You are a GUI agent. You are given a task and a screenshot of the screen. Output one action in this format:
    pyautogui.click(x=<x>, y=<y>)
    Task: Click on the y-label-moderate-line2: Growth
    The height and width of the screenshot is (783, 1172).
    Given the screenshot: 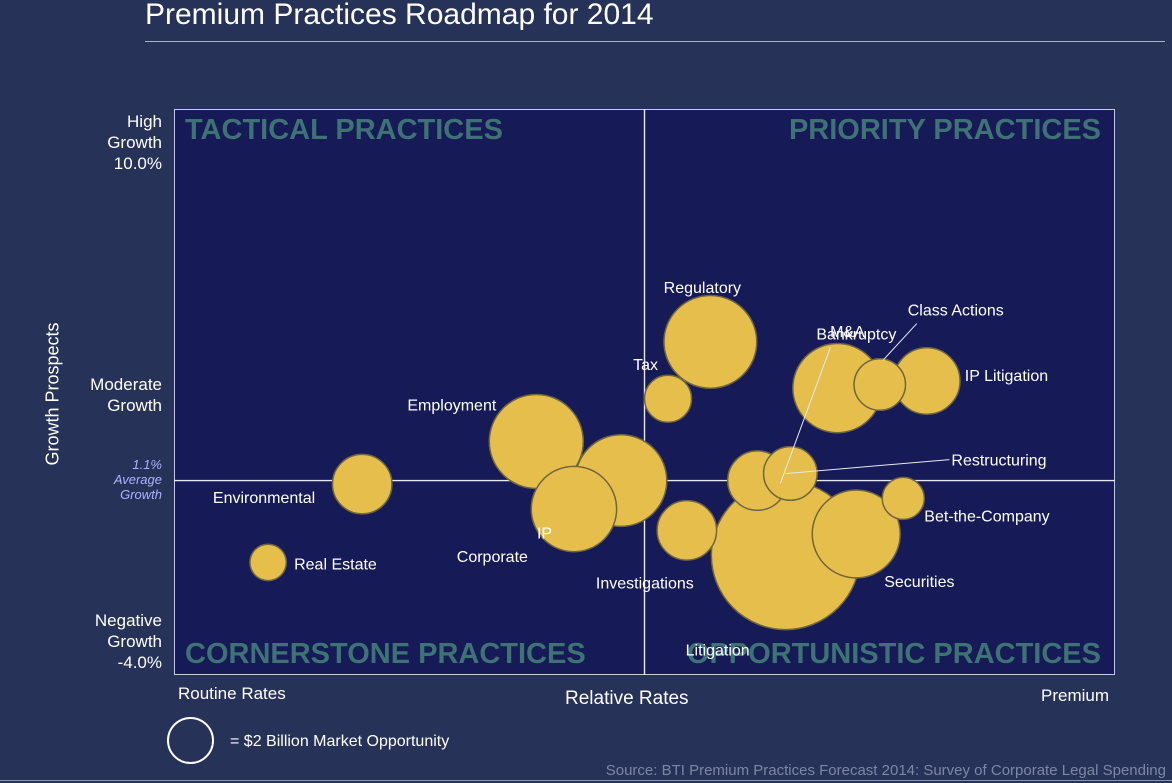 What is the action you would take?
    pyautogui.click(x=134, y=405)
    